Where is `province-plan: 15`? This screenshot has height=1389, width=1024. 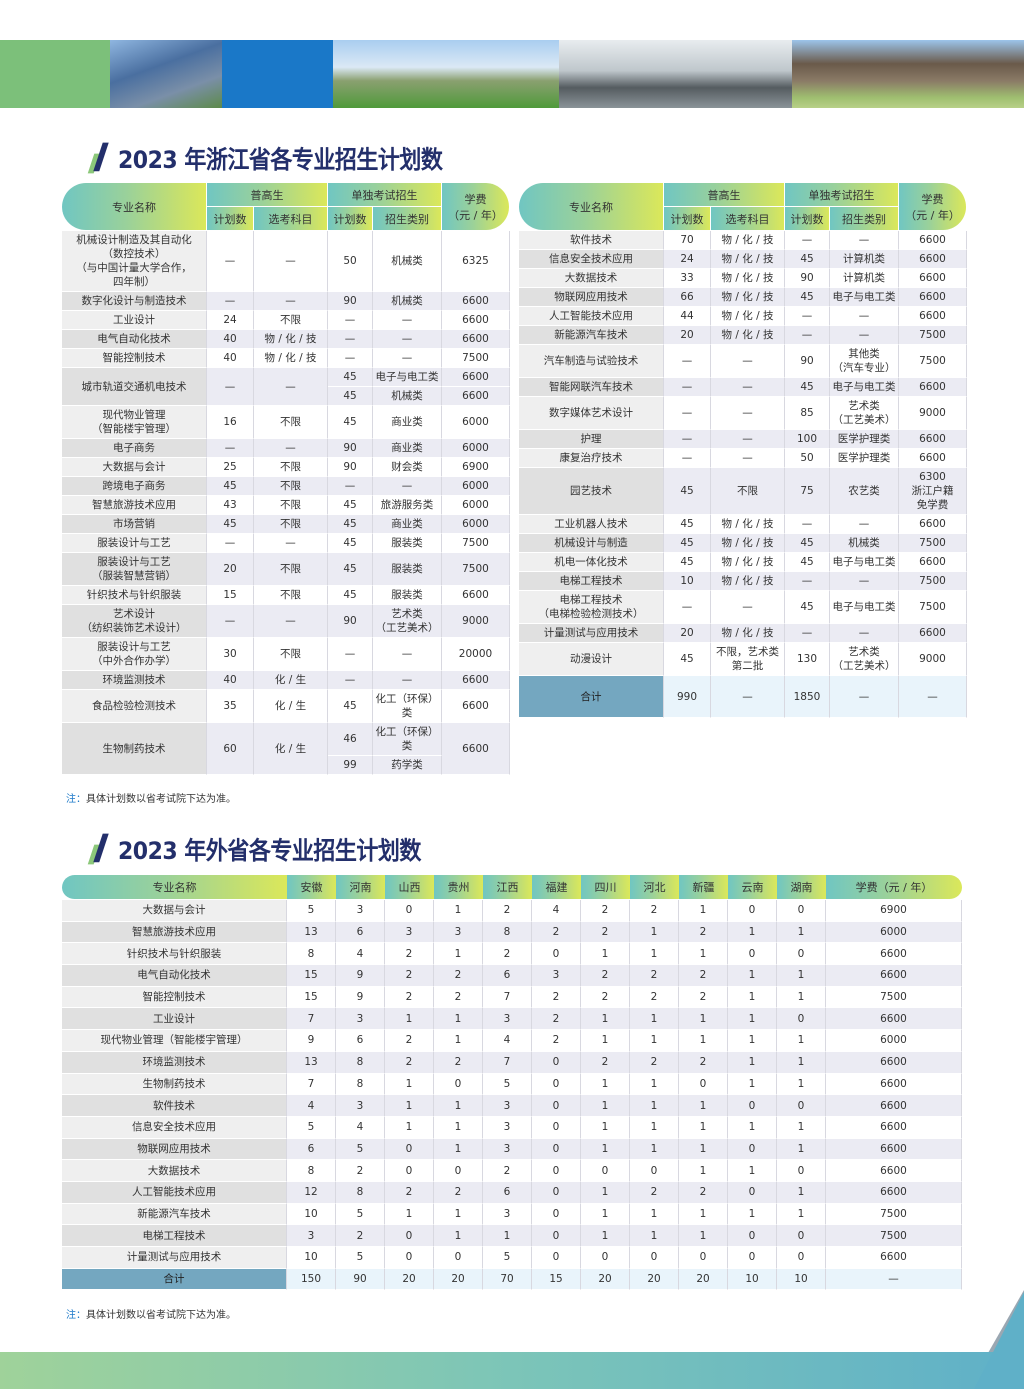 province-plan: 15 is located at coordinates (311, 997).